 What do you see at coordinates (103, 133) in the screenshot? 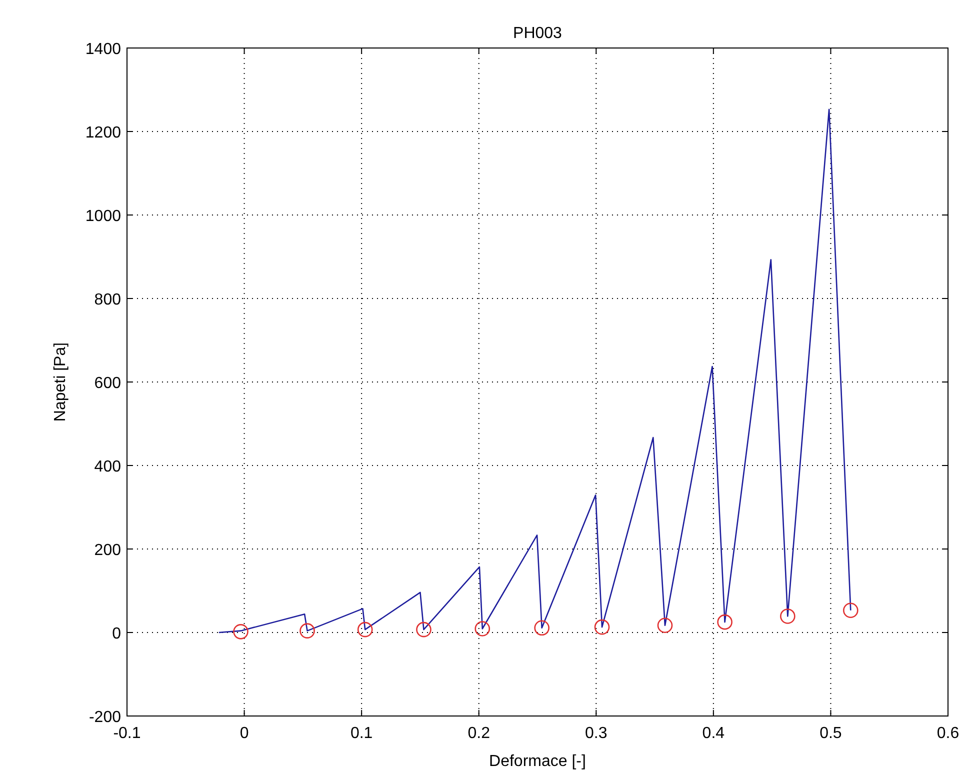
I see `y-tick-label: 1200` at bounding box center [103, 133].